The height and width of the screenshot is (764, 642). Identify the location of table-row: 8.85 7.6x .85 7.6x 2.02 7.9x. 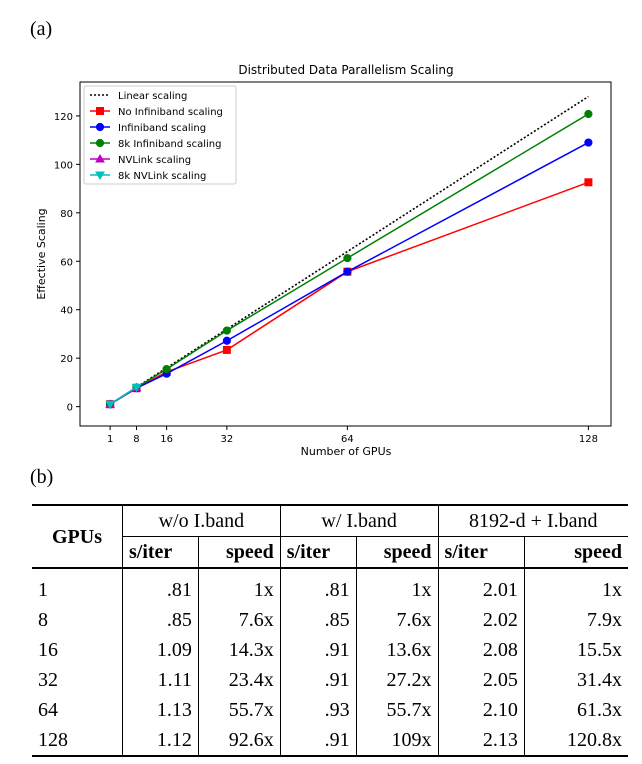
(330, 620).